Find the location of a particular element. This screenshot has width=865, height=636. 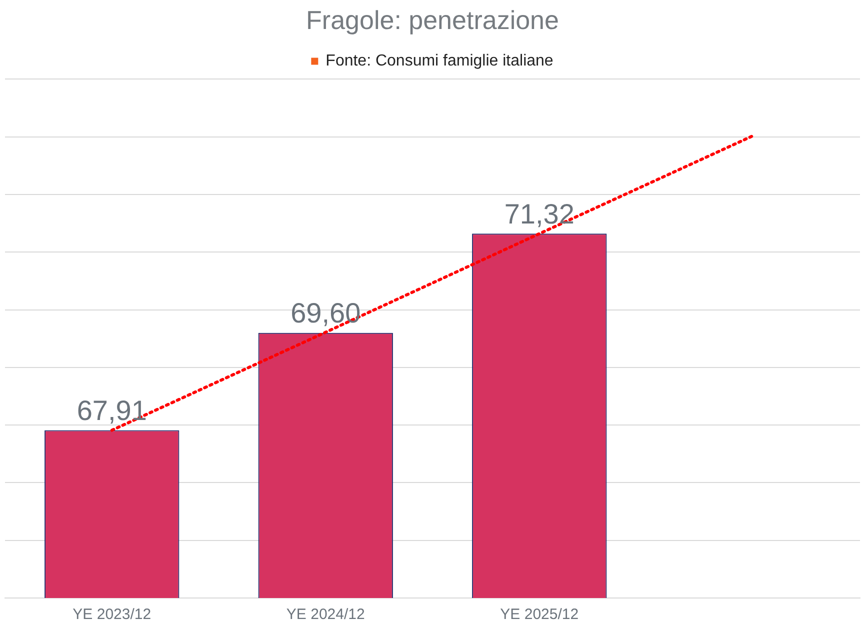

data-label: 71,32 is located at coordinates (539, 214).